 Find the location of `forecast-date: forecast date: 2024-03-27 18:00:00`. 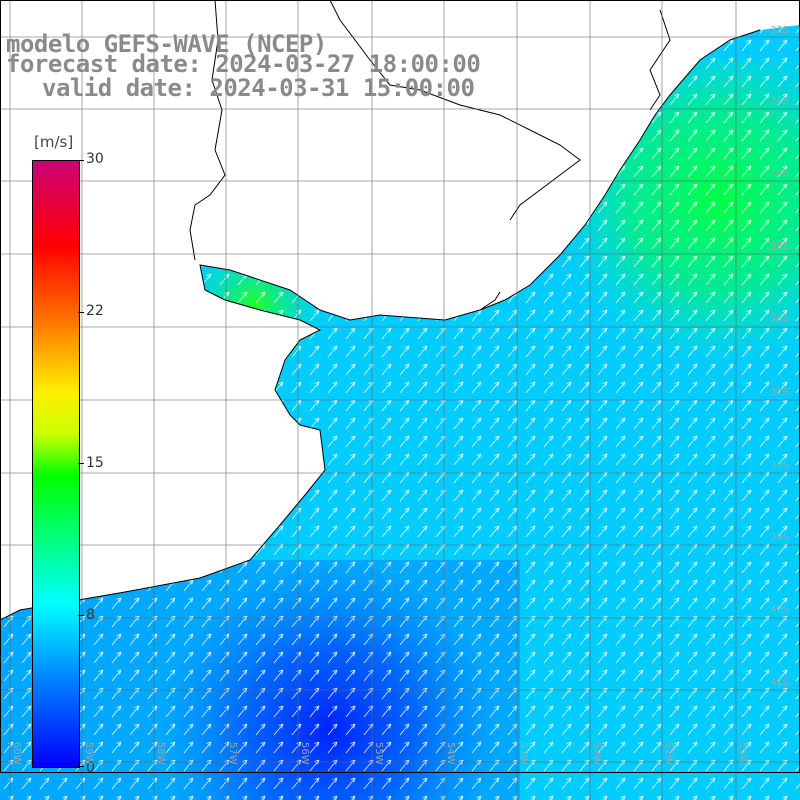

forecast-date: forecast date: 2024-03-27 18:00:00 is located at coordinates (243, 64).